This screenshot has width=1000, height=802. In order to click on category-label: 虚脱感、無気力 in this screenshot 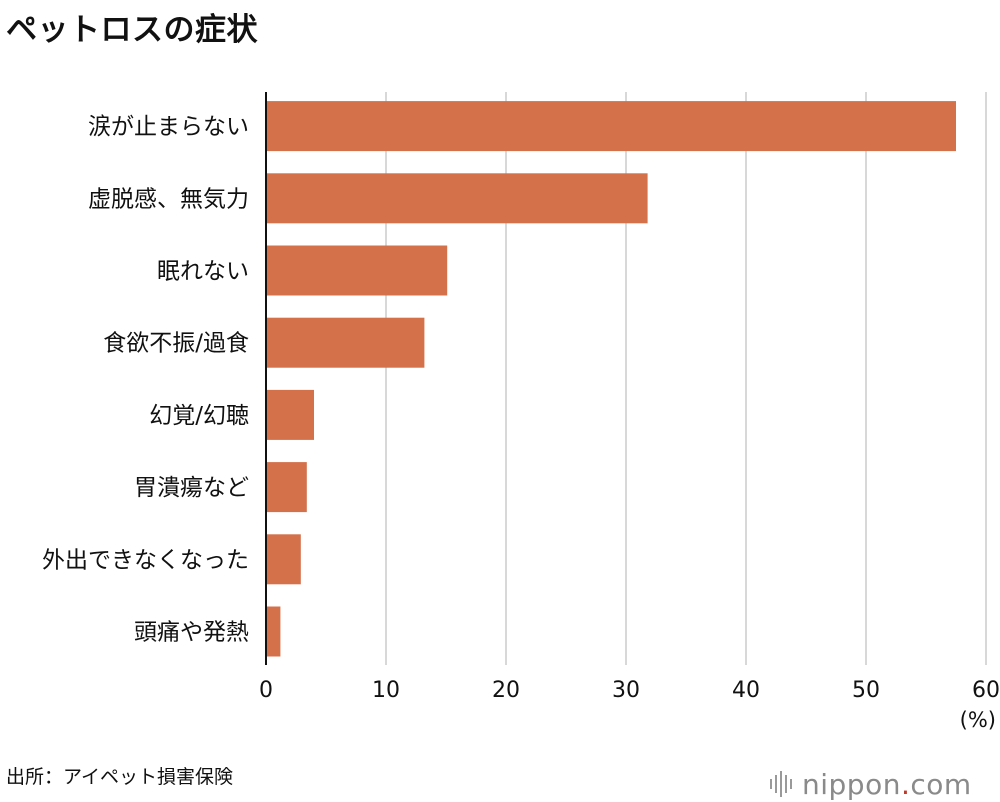, I will do `click(168, 199)`.